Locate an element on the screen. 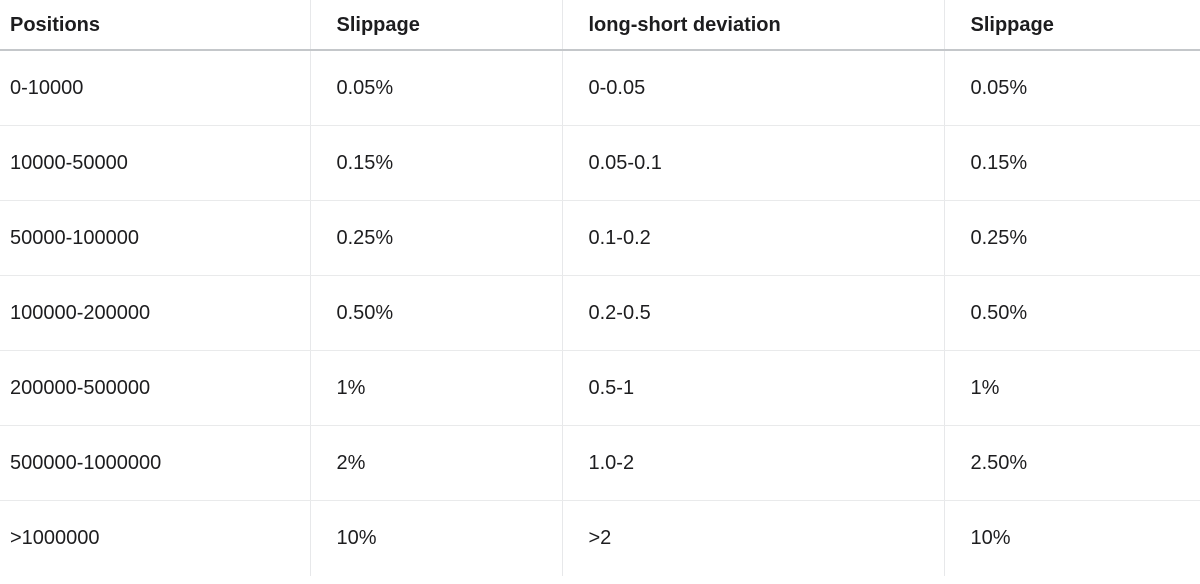  cell-slippage-1: 2% is located at coordinates (436, 463).